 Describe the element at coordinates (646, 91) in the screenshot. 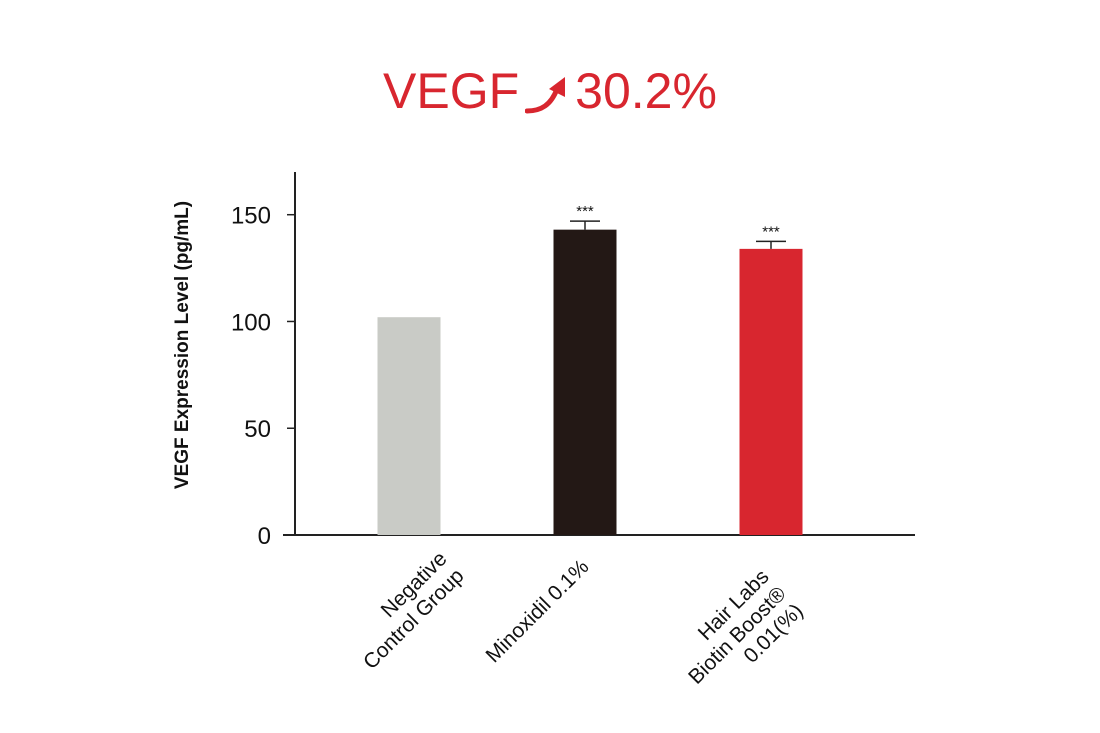

I see `headline-value: 30.2%` at that location.